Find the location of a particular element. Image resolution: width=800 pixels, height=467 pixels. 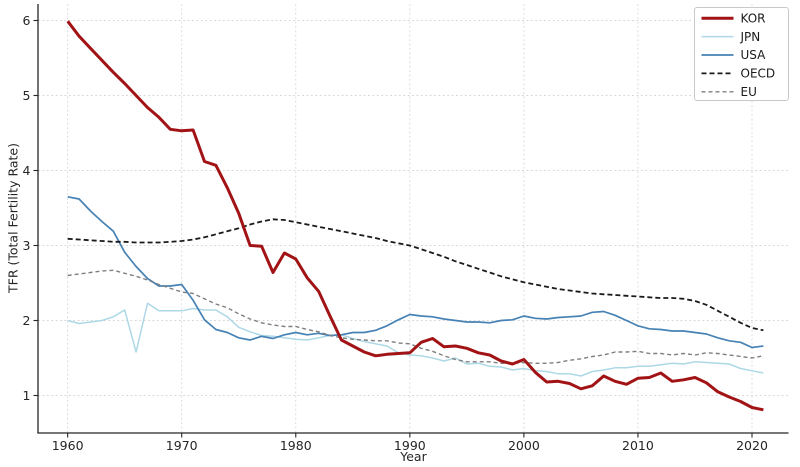

series-line-JPN is located at coordinates (415, 339).